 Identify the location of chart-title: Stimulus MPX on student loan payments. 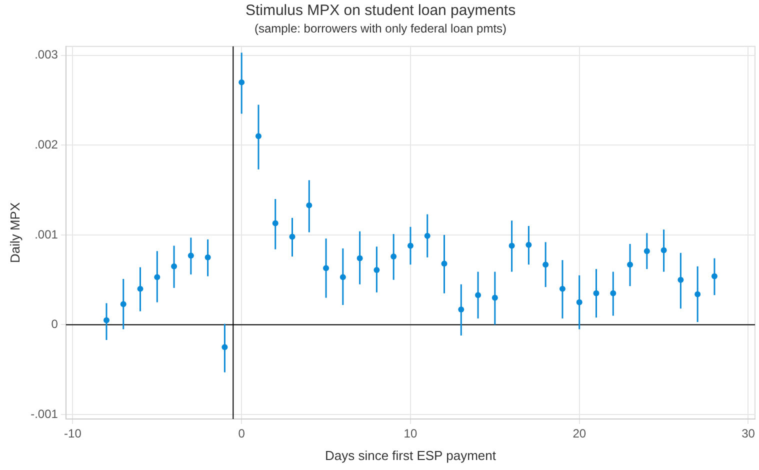
(380, 11).